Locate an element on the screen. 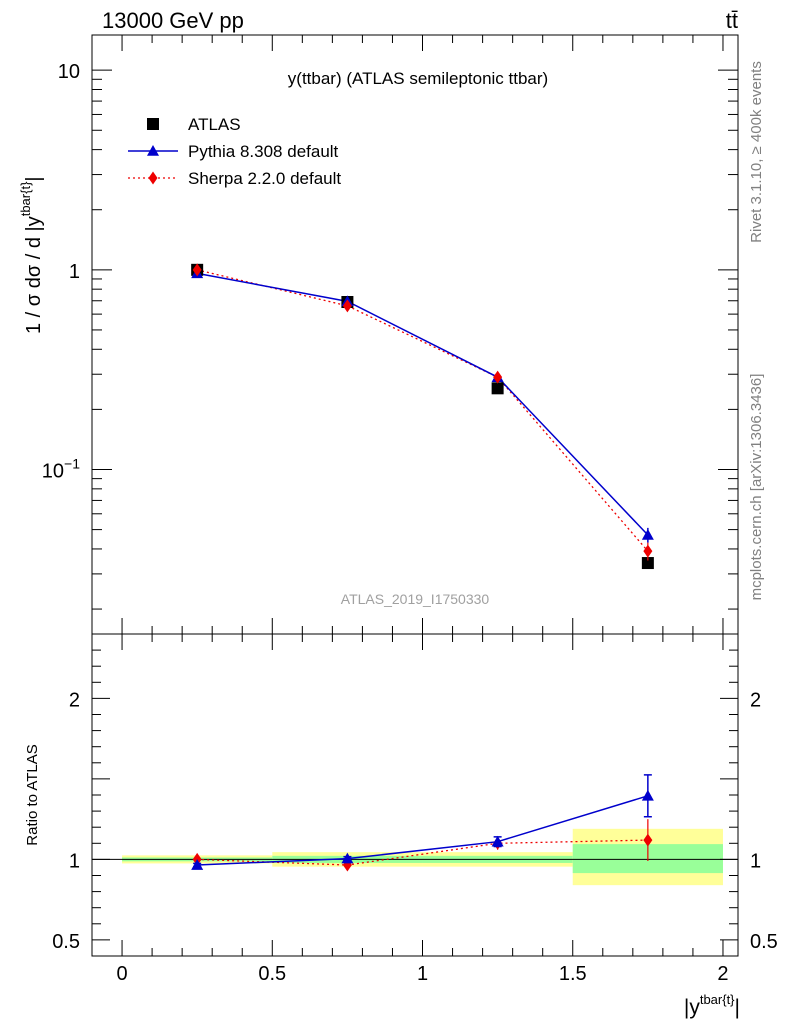 This screenshot has height=1024, width=786. process-label: tt̄ is located at coordinates (732, 20).